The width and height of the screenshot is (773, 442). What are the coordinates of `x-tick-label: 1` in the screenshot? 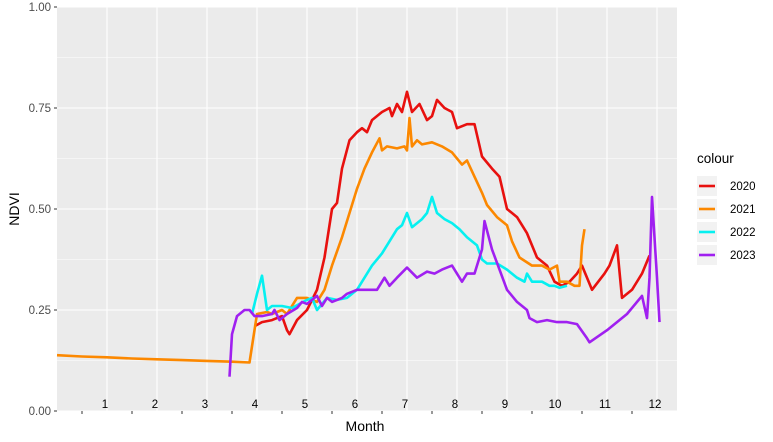 It's located at (105, 405).